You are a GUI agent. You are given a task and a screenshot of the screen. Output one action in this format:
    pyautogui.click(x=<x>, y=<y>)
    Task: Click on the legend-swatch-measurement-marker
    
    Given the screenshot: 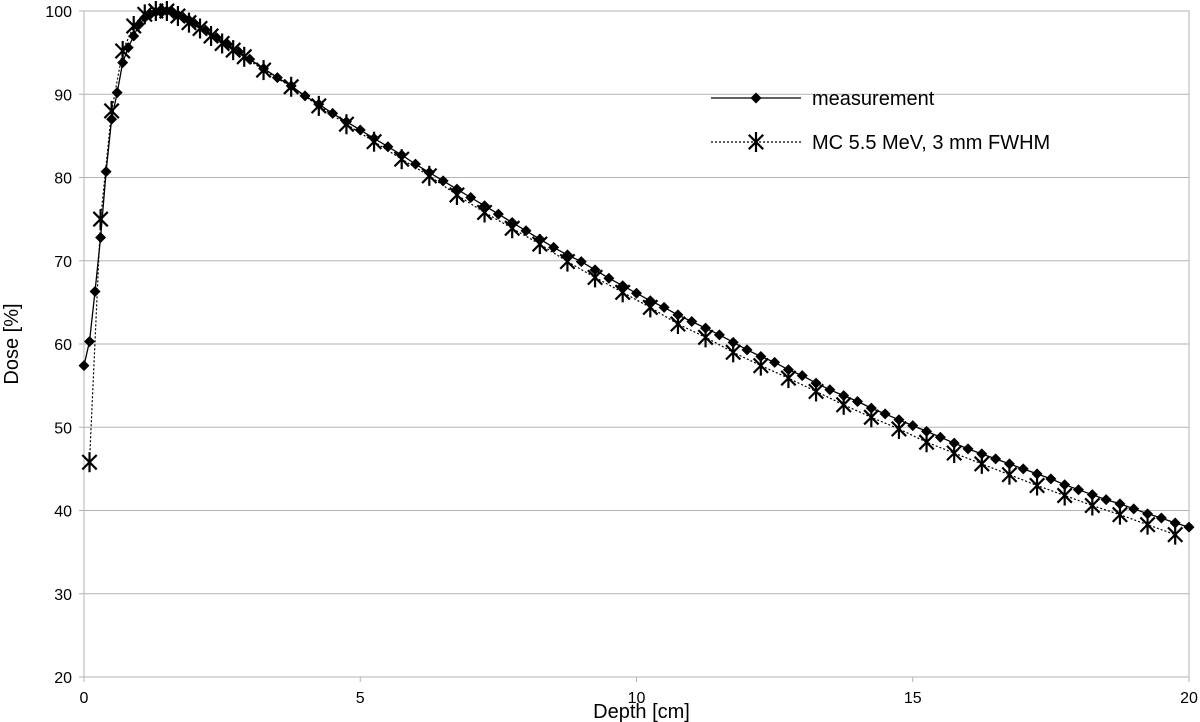 What is the action you would take?
    pyautogui.click(x=756, y=98)
    